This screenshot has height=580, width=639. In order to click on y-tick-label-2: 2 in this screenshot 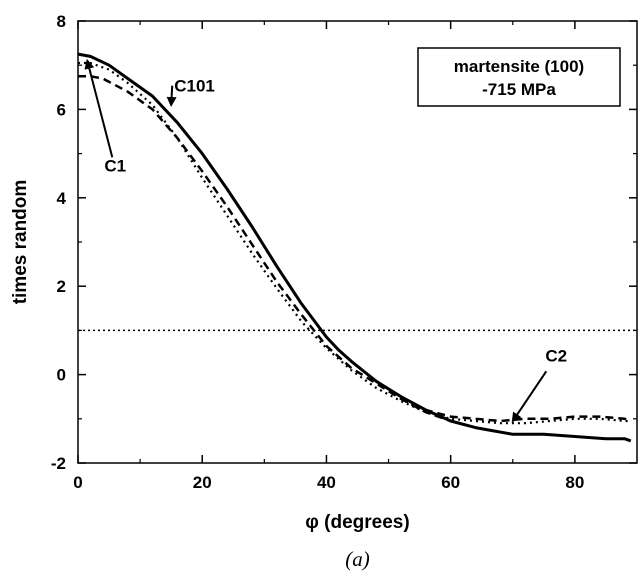, I will do `click(61, 286)`.